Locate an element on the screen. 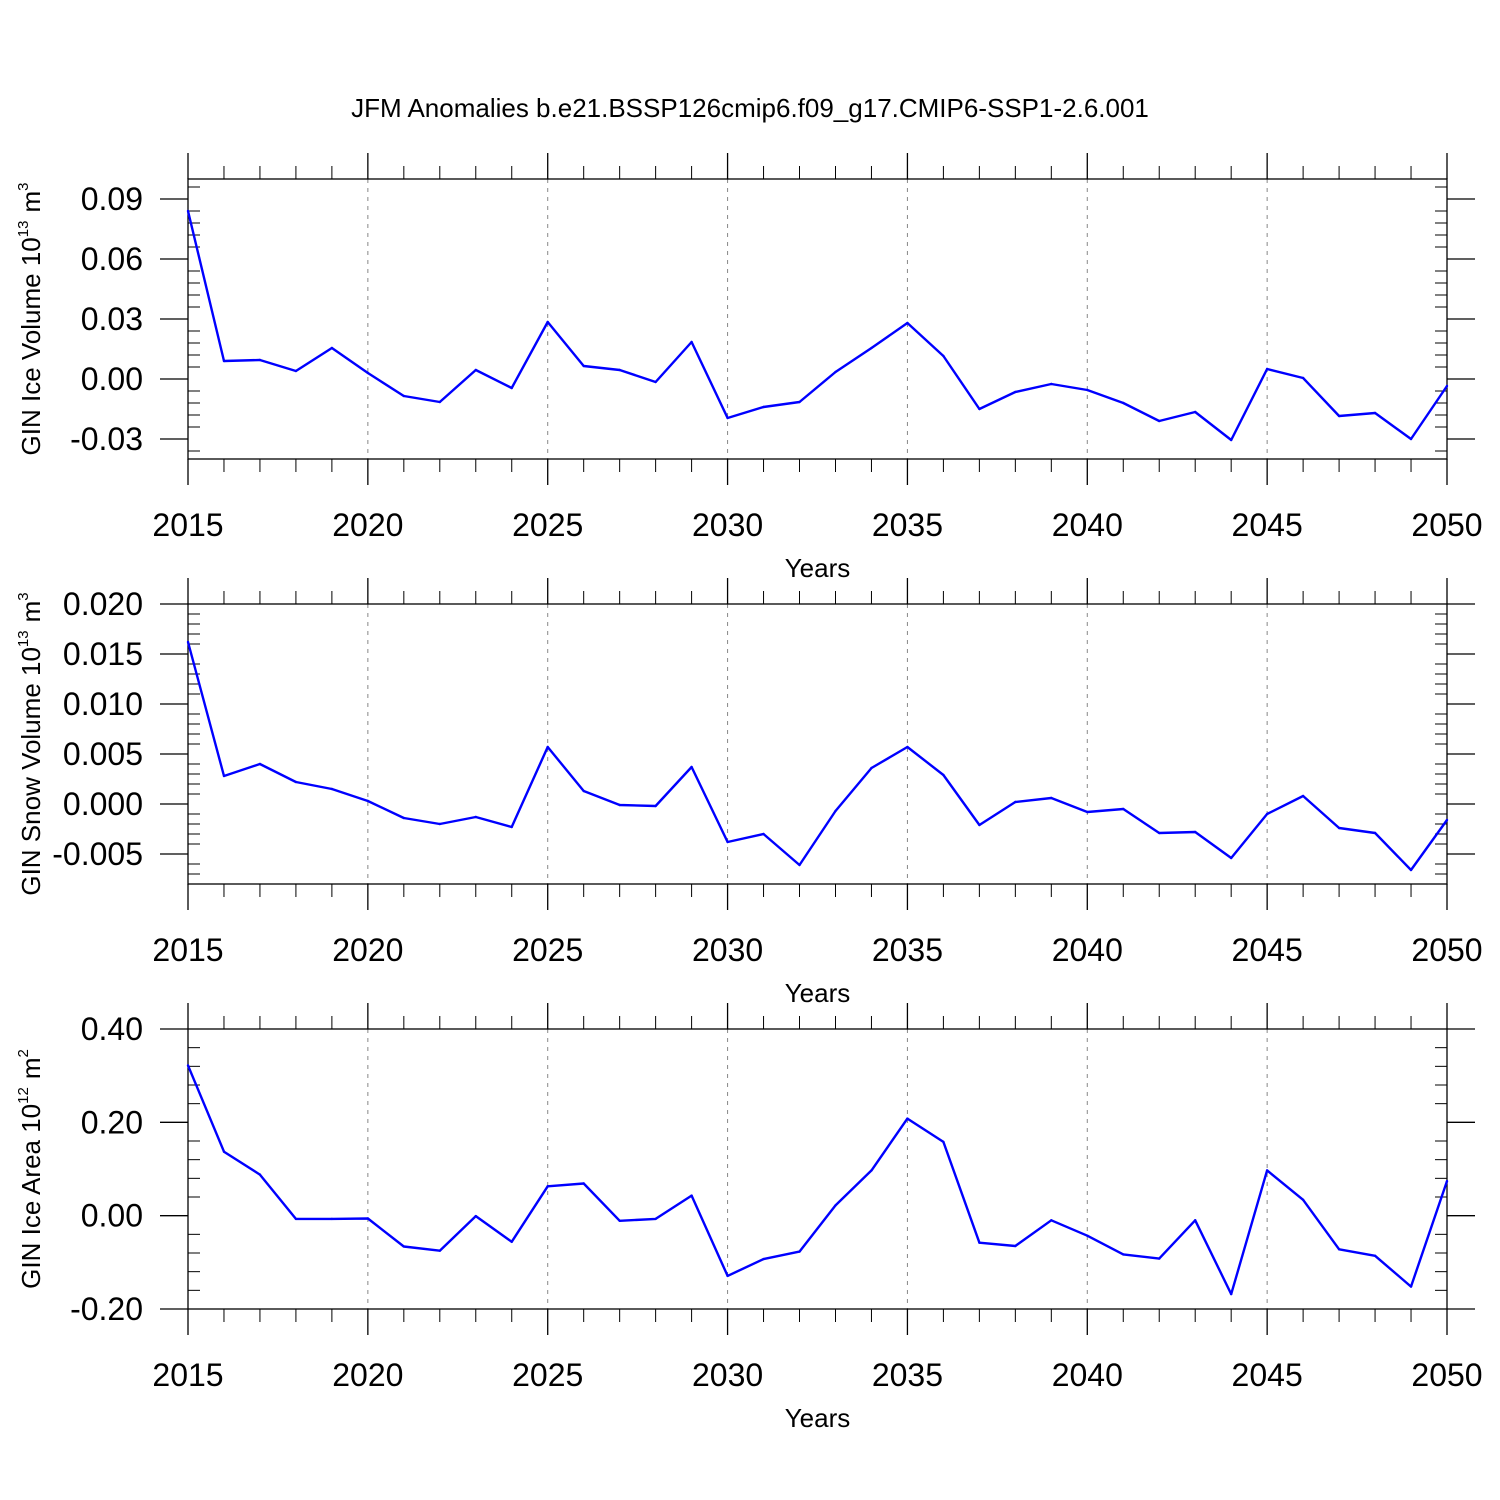 This screenshot has width=1500, height=1500. y-tick-label: 0.06 is located at coordinates (112, 259).